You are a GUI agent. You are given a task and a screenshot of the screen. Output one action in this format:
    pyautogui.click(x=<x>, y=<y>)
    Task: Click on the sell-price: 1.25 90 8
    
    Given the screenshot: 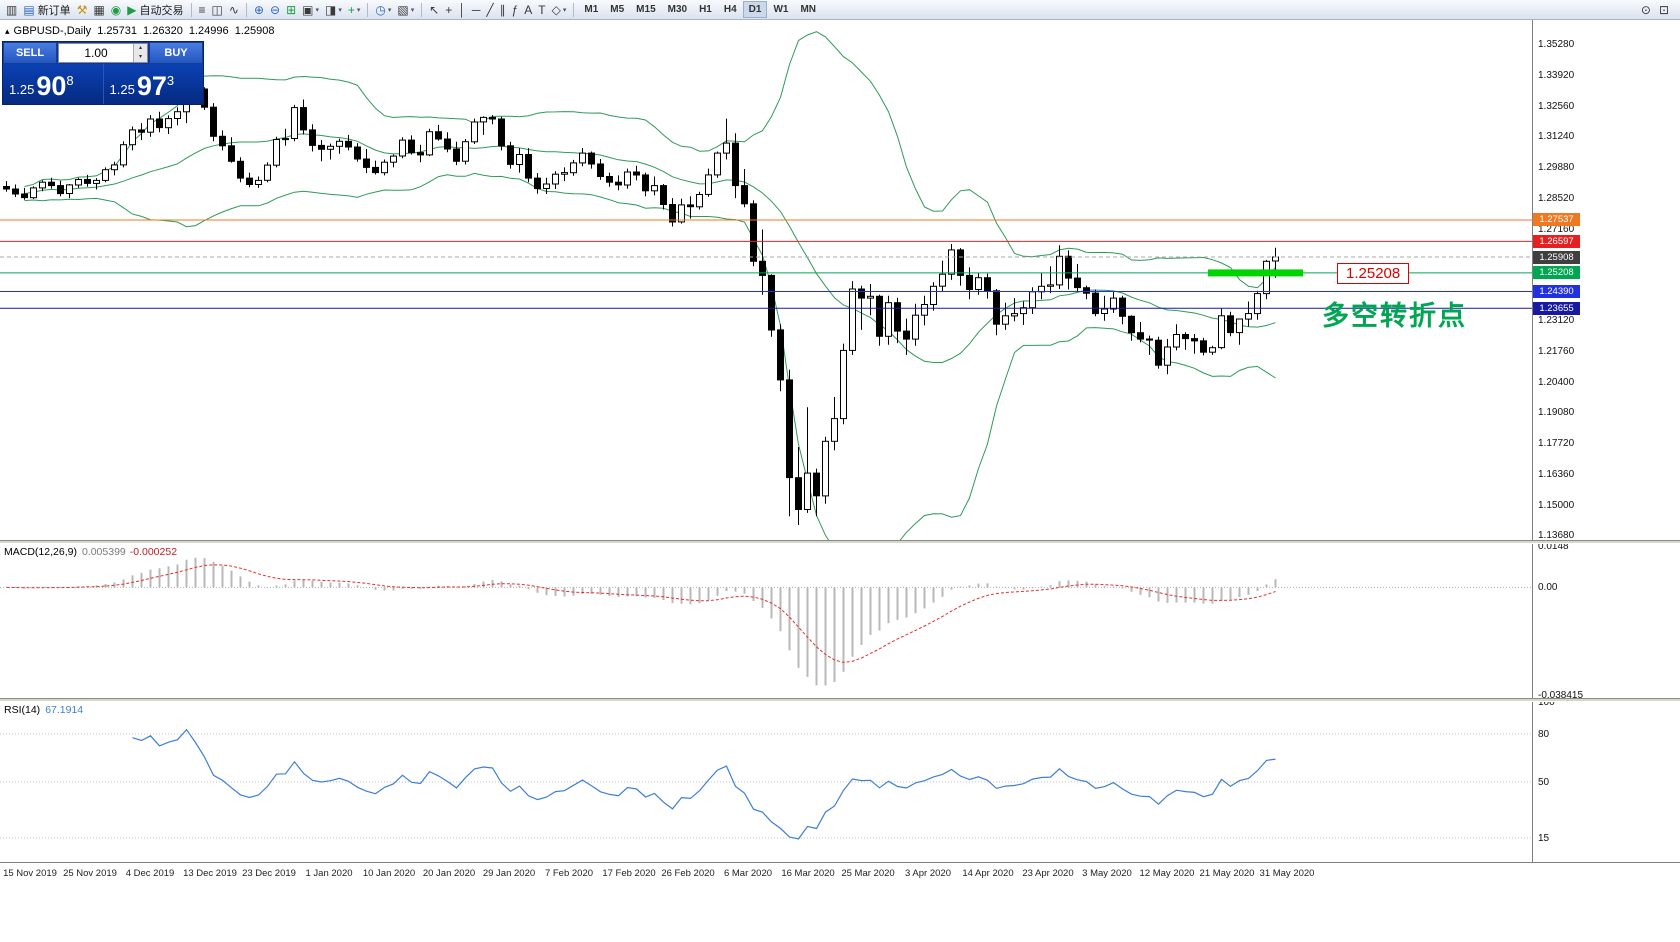 What is the action you would take?
    pyautogui.click(x=53, y=84)
    